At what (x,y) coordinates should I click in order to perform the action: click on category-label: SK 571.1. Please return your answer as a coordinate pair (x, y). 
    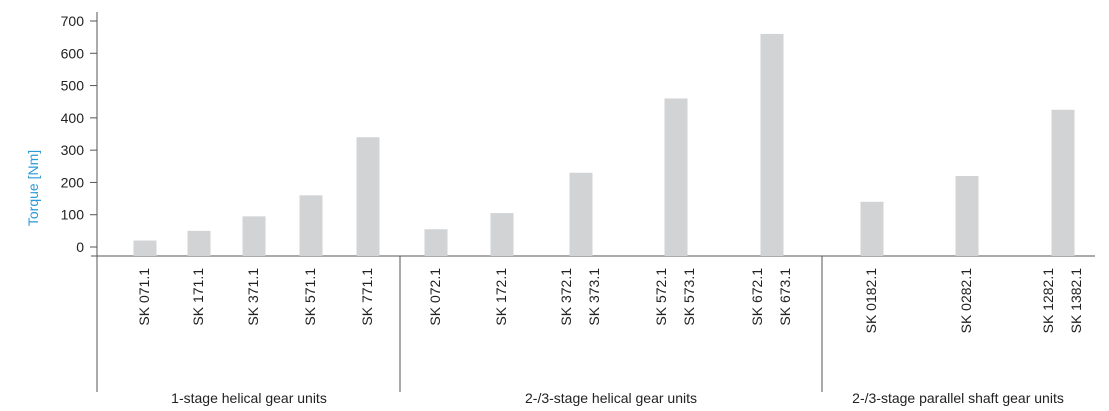
    Looking at the image, I should click on (310, 297).